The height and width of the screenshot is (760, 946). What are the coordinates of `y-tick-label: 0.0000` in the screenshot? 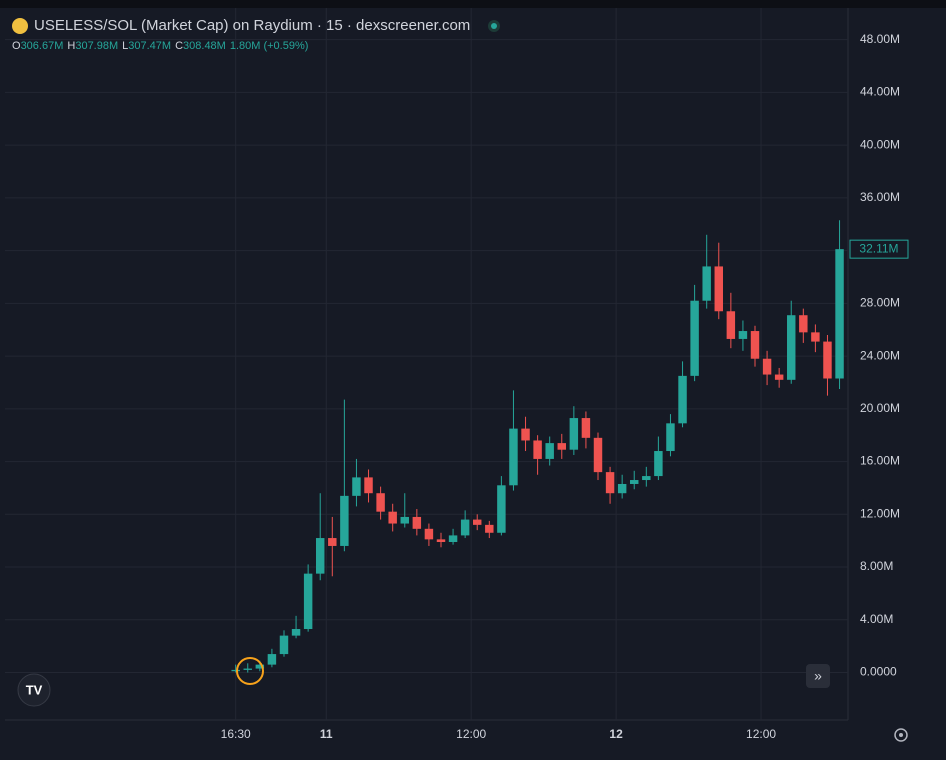 It's located at (878, 672).